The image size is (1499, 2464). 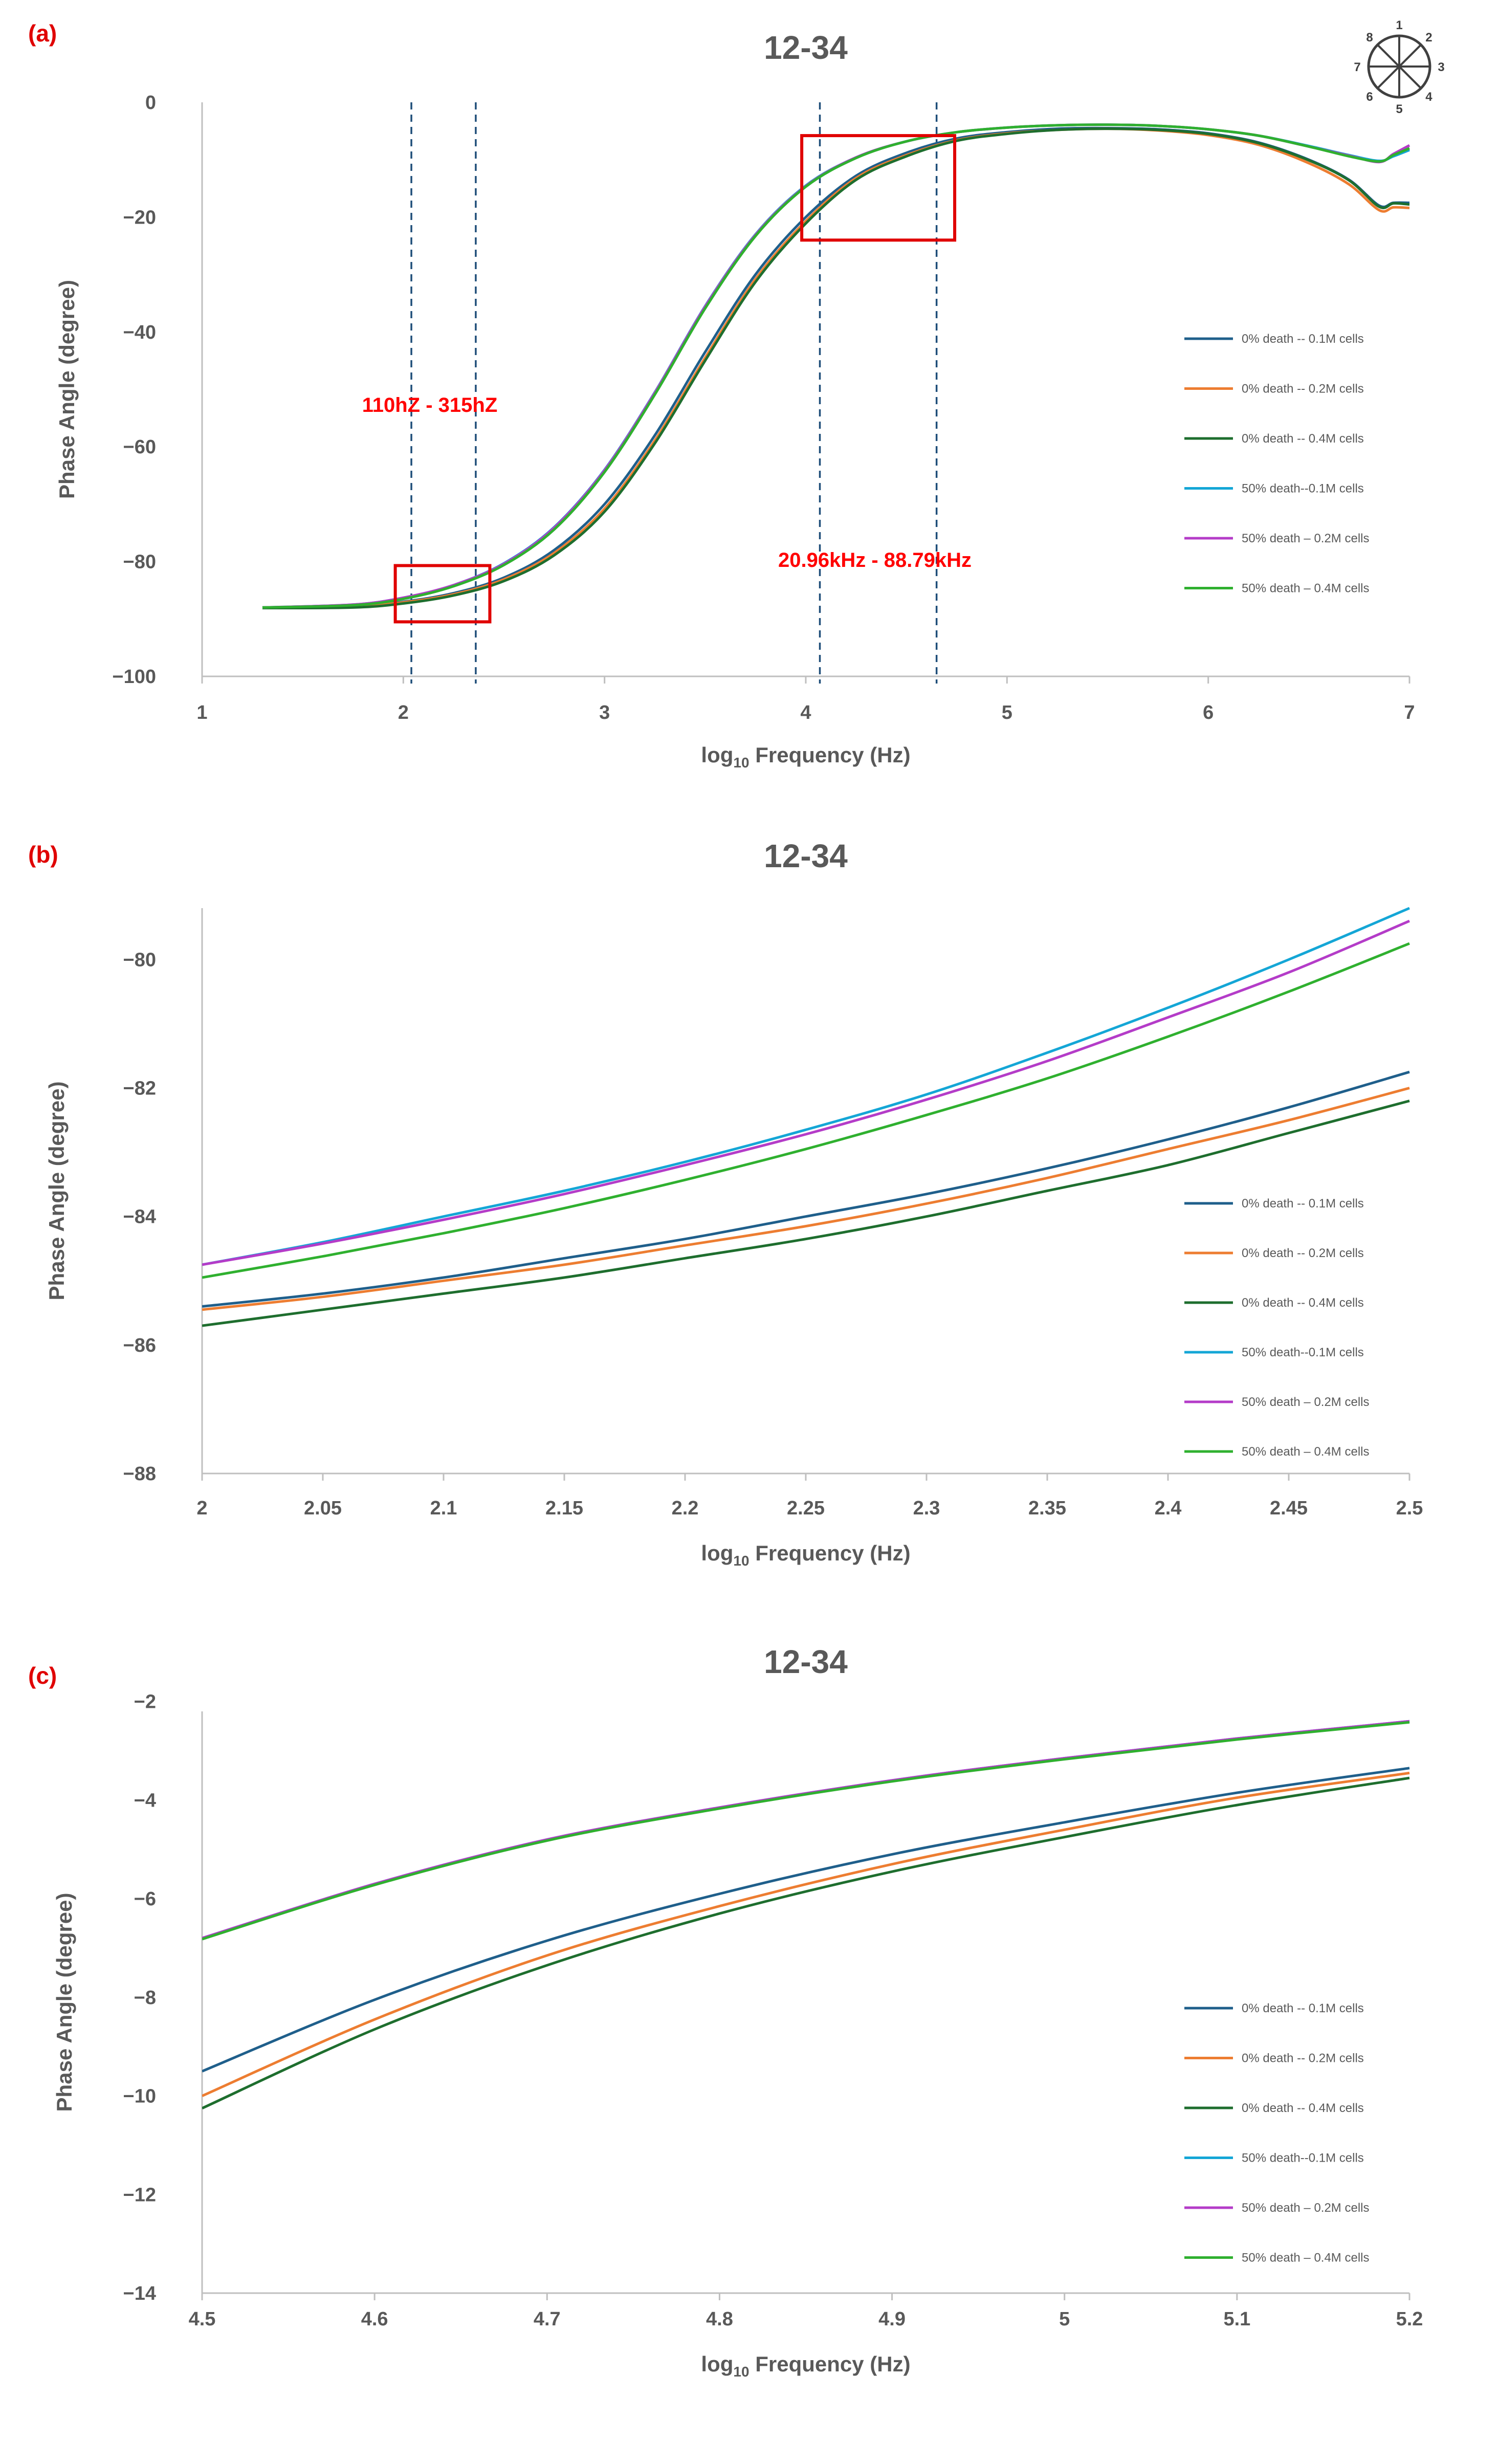 I want to click on x-tick-label: 2.4, so click(x=1168, y=1508).